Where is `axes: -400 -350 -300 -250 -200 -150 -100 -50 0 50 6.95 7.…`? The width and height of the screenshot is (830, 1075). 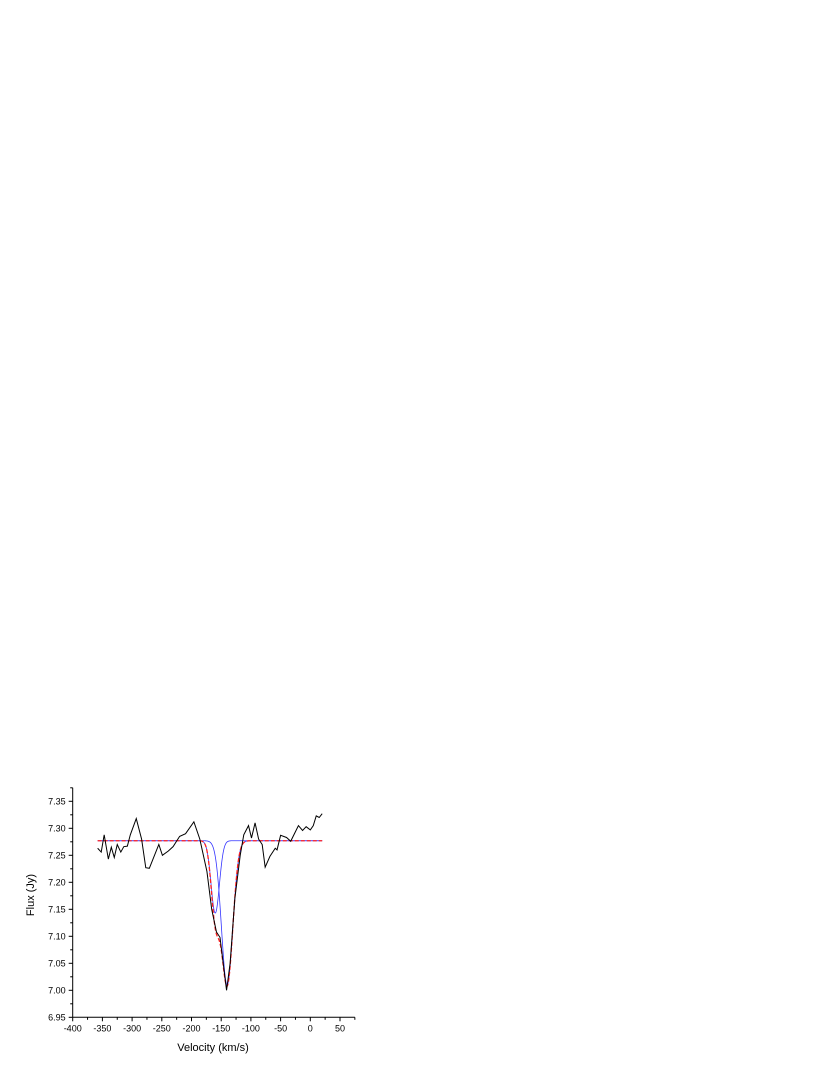
axes: -400 -350 -300 -250 -200 -150 -100 -50 0 50 6.95 7.… is located at coordinates (202, 910).